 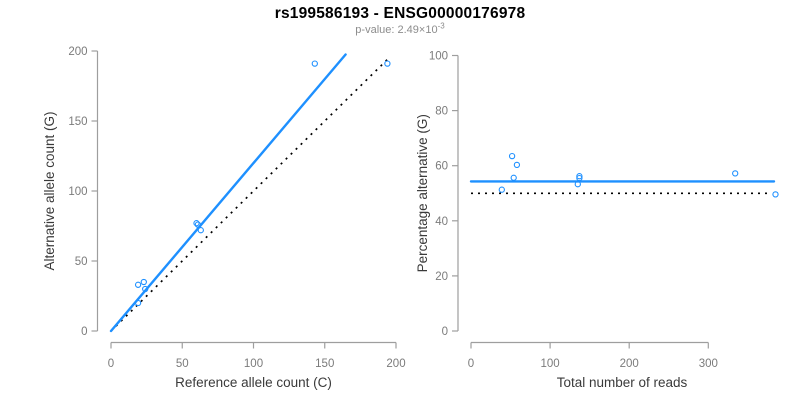 I want to click on y-axis-title: Alternative allele count (G), so click(x=49, y=190).